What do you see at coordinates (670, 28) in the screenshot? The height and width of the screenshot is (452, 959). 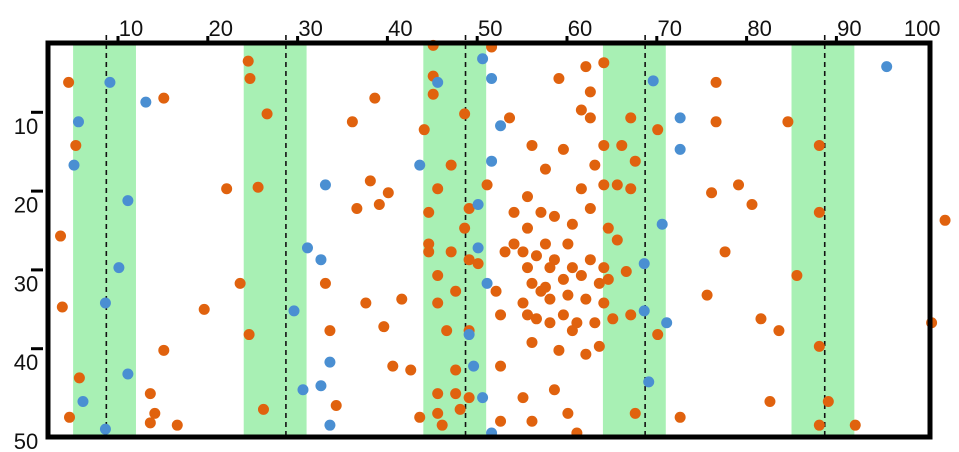 I see `x-tick-label: 70` at bounding box center [670, 28].